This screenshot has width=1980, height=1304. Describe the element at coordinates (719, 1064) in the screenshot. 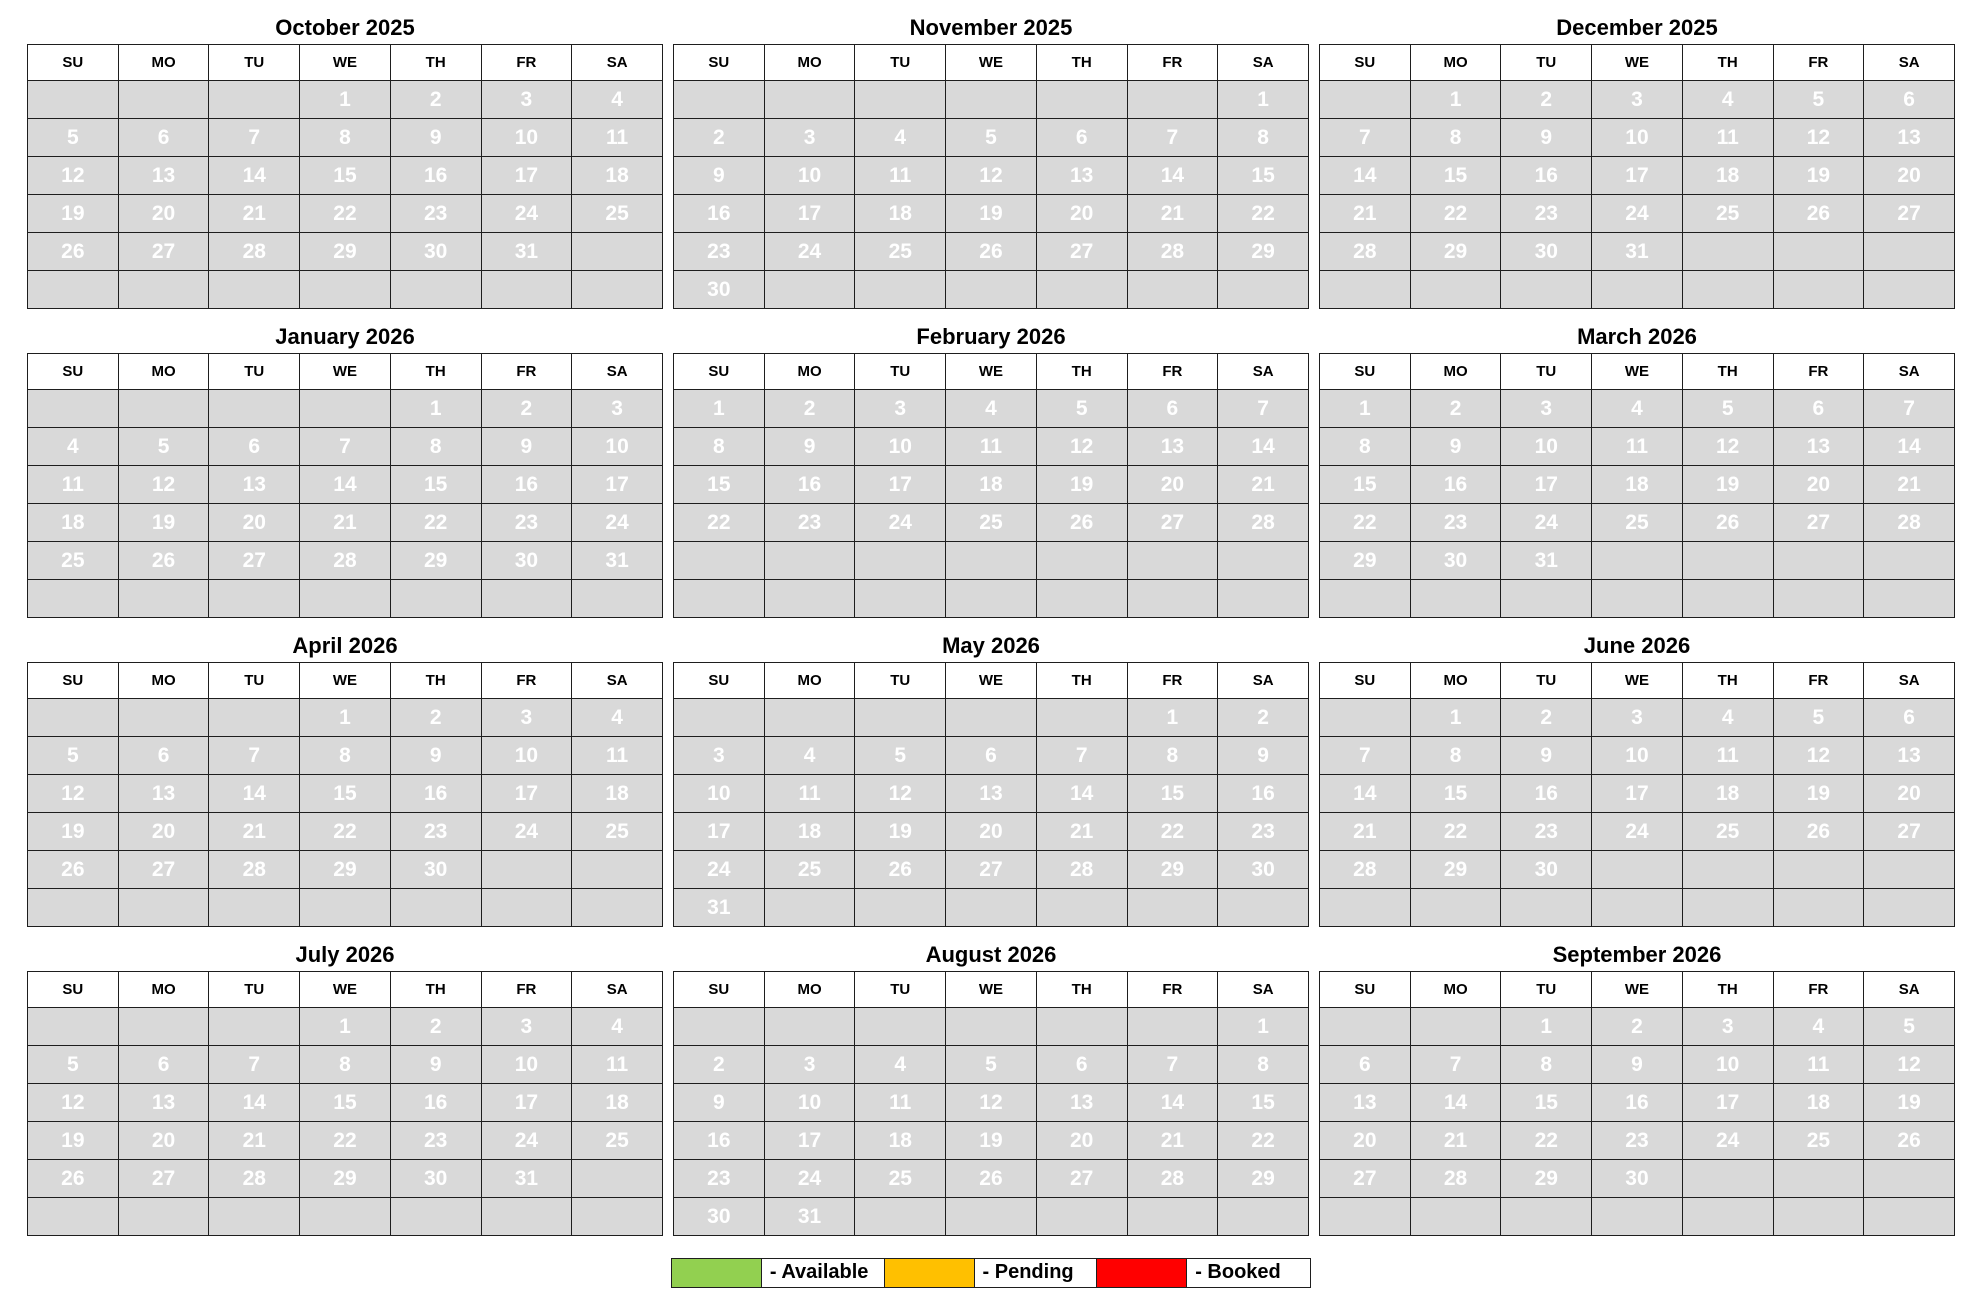

I see `day-cell: 2` at that location.